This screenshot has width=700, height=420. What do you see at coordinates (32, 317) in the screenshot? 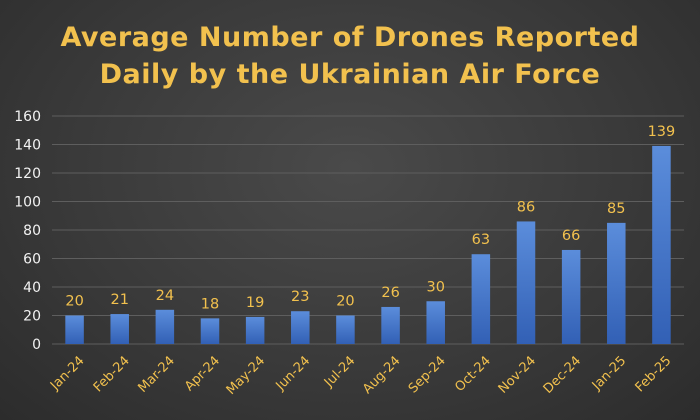
I see `y-tick-label: 20` at bounding box center [32, 317].